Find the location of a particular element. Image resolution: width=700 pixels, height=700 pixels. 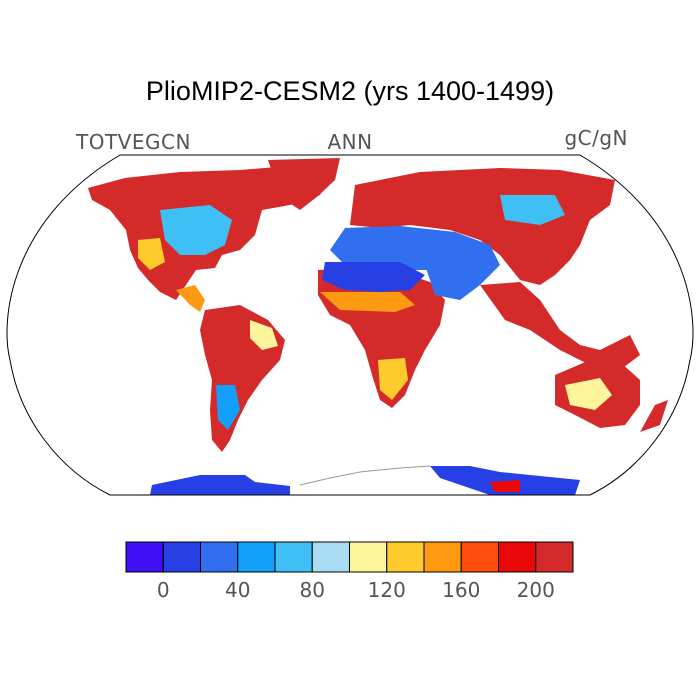

sahel-orange-region is located at coordinates (367, 302).